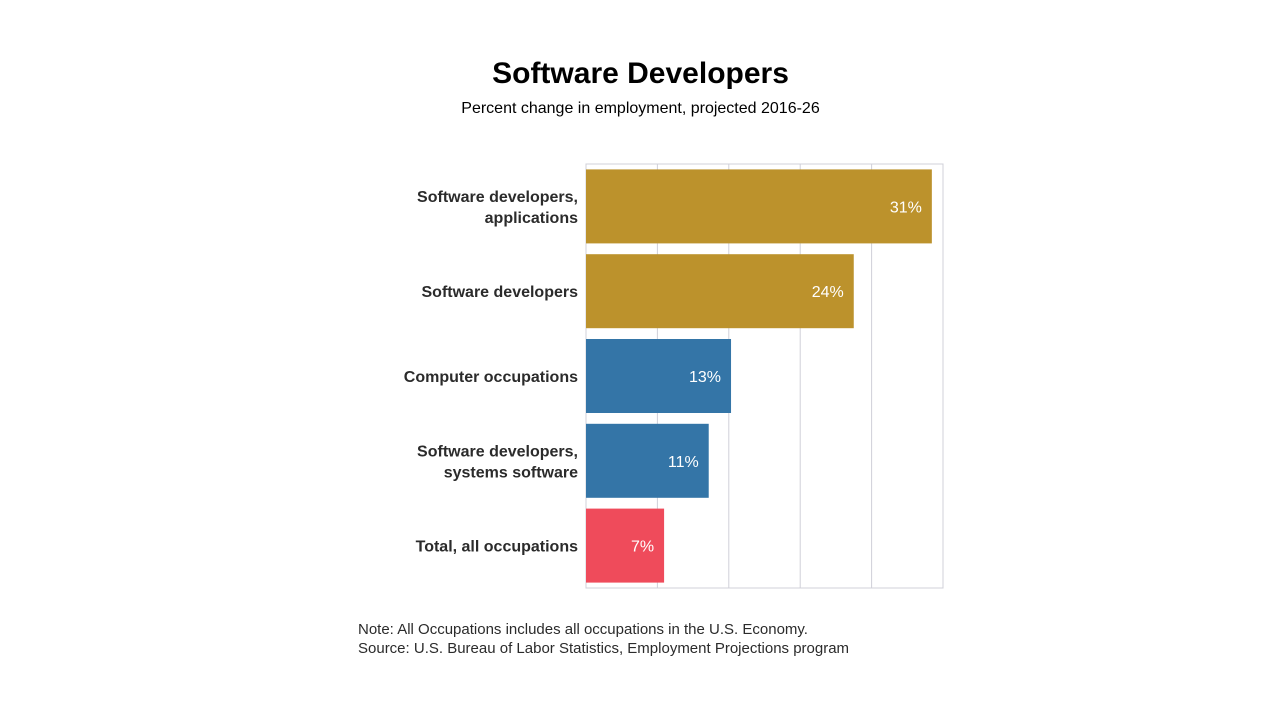 The image size is (1281, 702). I want to click on chart-title: Software Developers, so click(640, 73).